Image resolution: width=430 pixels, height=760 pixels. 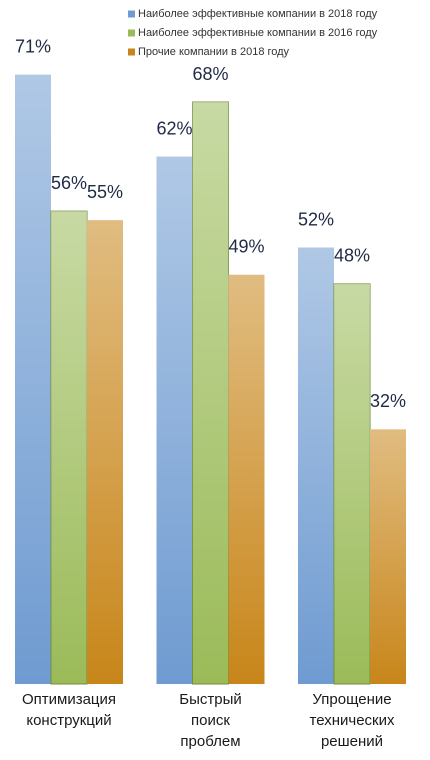 I want to click on value-label: 71%, so click(x=33, y=46).